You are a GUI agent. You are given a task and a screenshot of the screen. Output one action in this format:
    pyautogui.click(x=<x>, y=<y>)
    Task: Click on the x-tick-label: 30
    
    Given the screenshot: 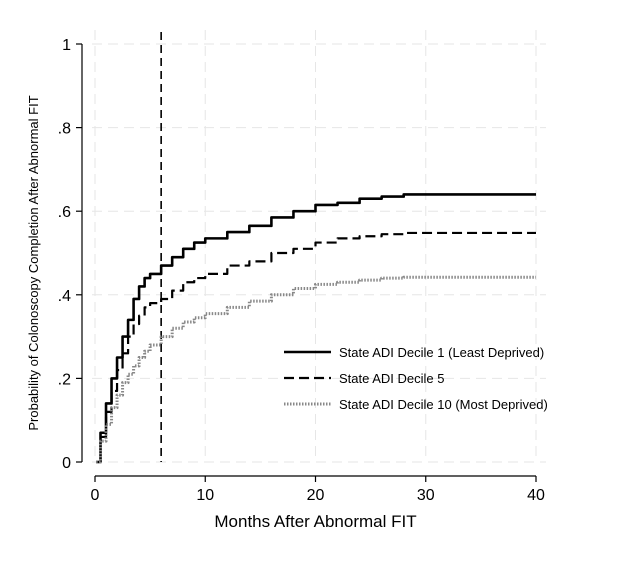 What is the action you would take?
    pyautogui.click(x=426, y=495)
    